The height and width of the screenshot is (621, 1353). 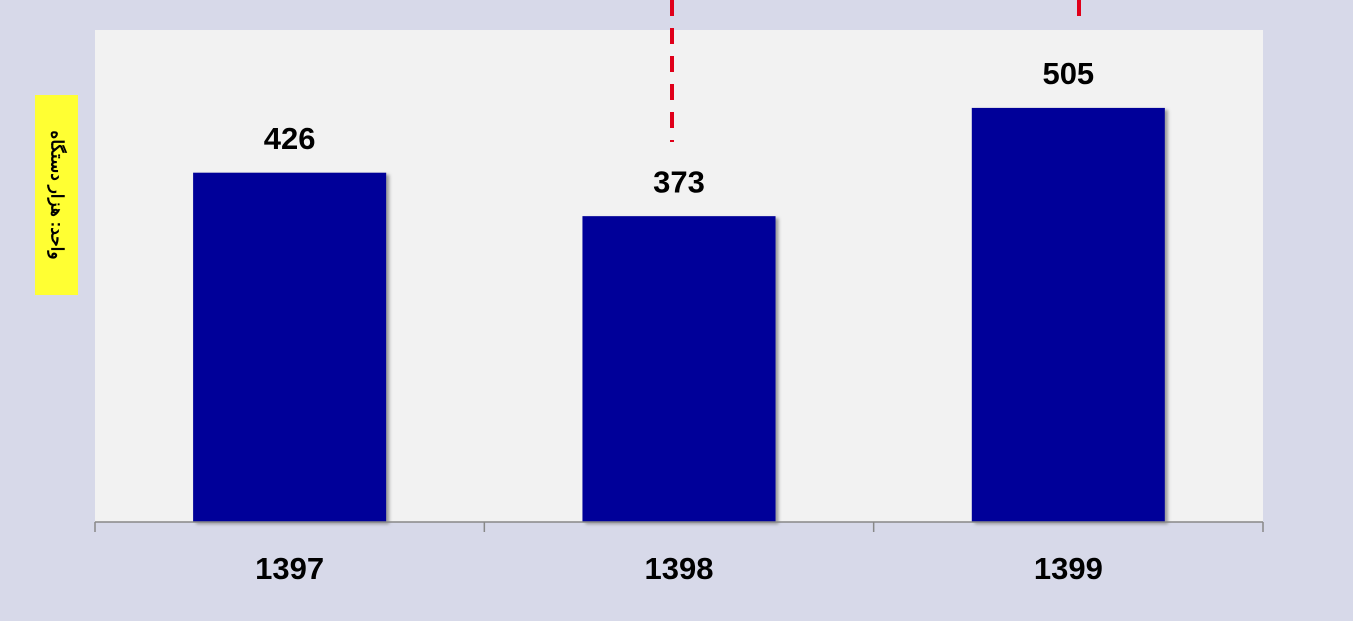 I want to click on data-label: 505, so click(x=1068, y=73).